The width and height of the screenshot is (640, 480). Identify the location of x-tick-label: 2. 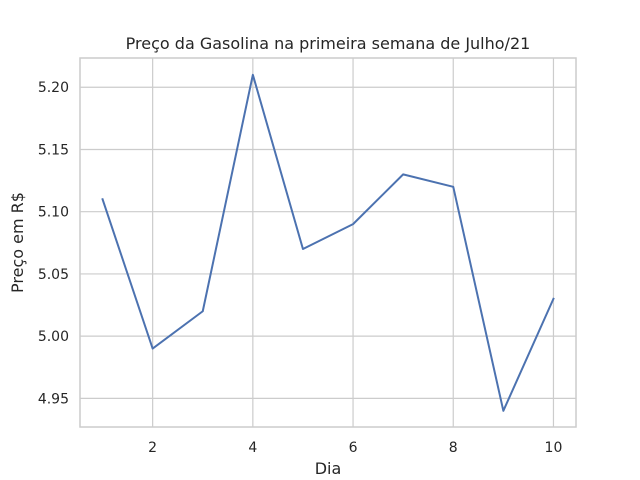
(152, 448).